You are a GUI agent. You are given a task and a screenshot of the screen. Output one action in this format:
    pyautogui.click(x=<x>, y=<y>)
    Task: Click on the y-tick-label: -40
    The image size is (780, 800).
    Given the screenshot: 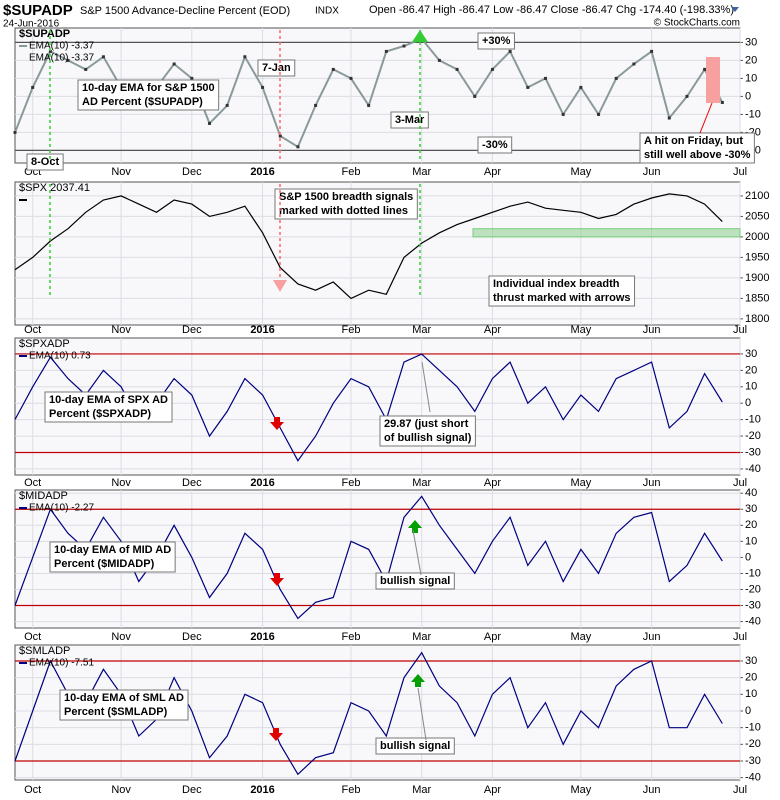 What is the action you would take?
    pyautogui.click(x=753, y=621)
    